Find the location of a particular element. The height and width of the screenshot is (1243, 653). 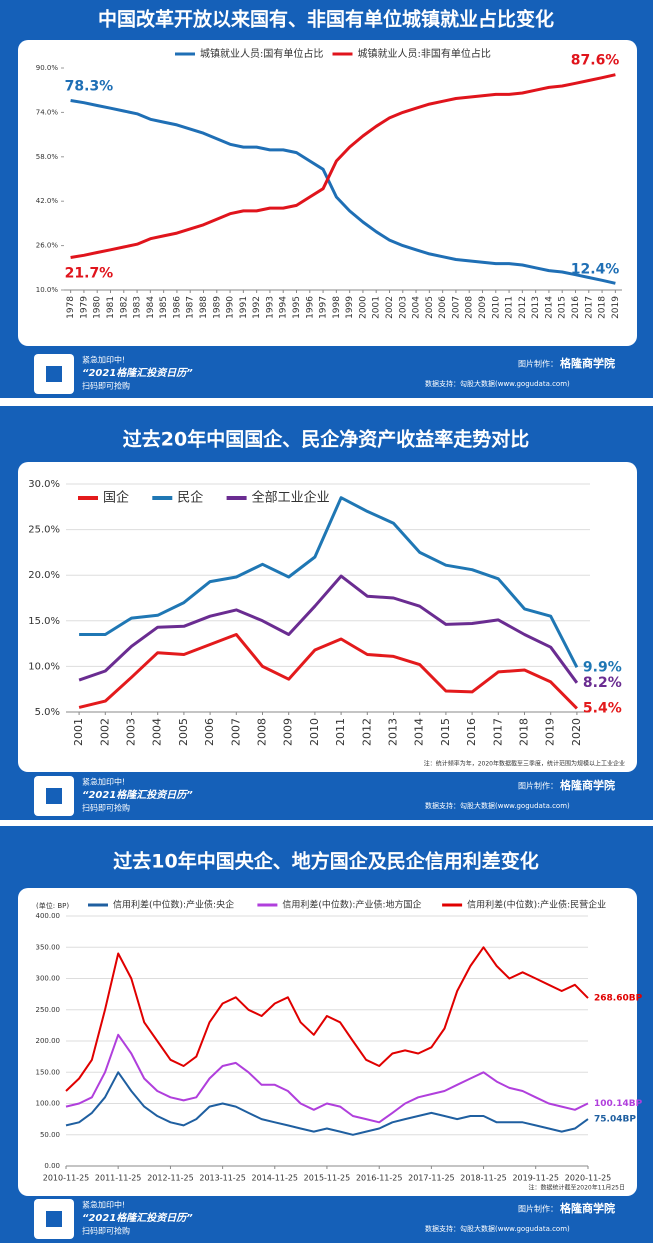

chart-title: 过去20年中国国企、民企净资产收益率走势对比 is located at coordinates (326, 439).